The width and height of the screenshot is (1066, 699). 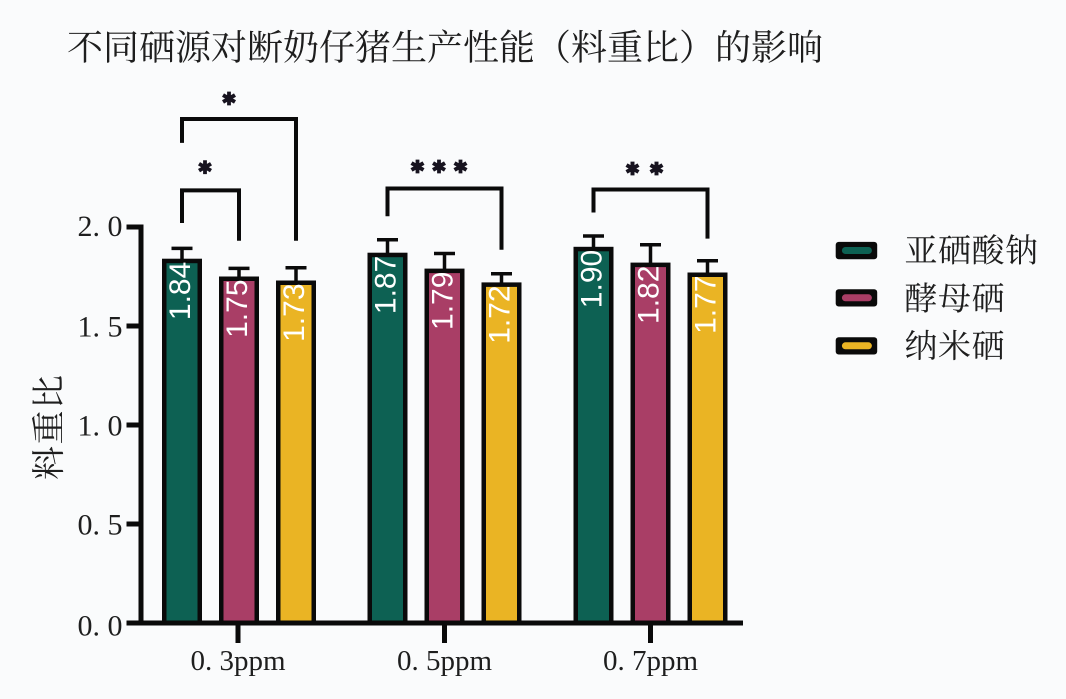 What do you see at coordinates (445, 661) in the screenshot?
I see `svg-text: 0. 5ppm` at bounding box center [445, 661].